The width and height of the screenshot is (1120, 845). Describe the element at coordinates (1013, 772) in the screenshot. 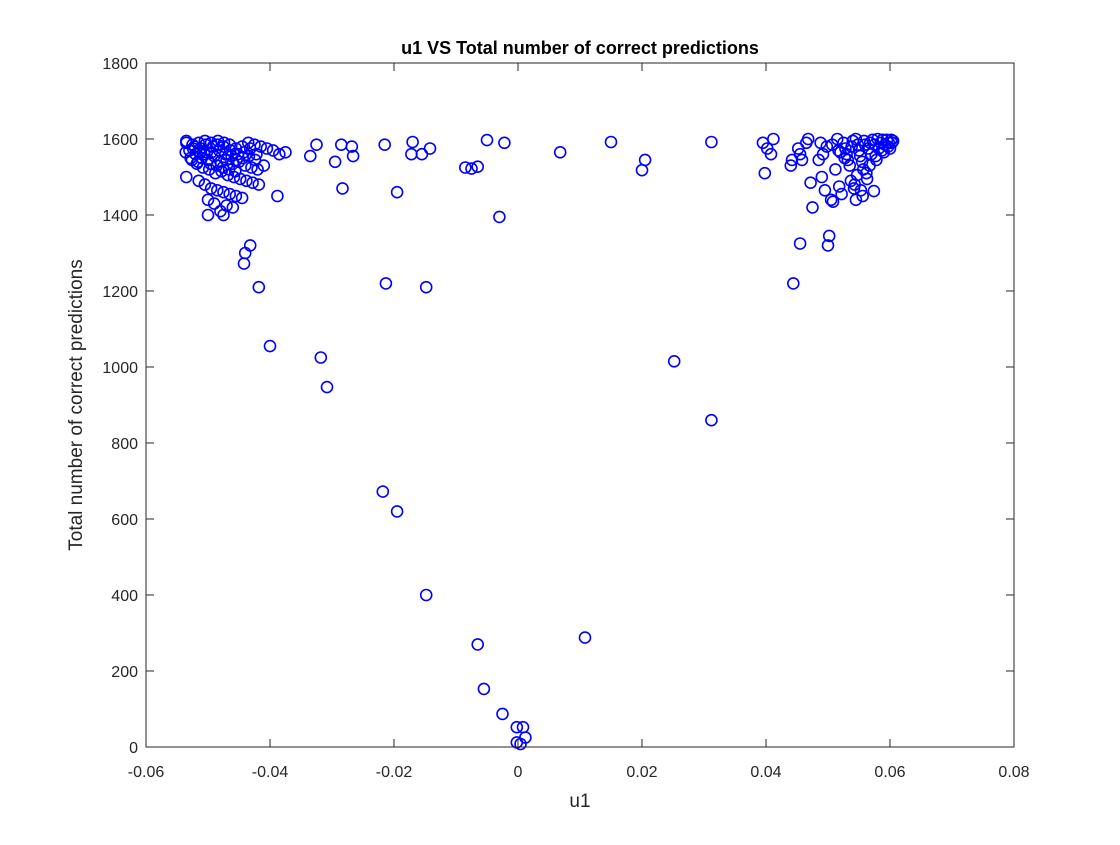

I see `x-tick-label: 0.08` at that location.